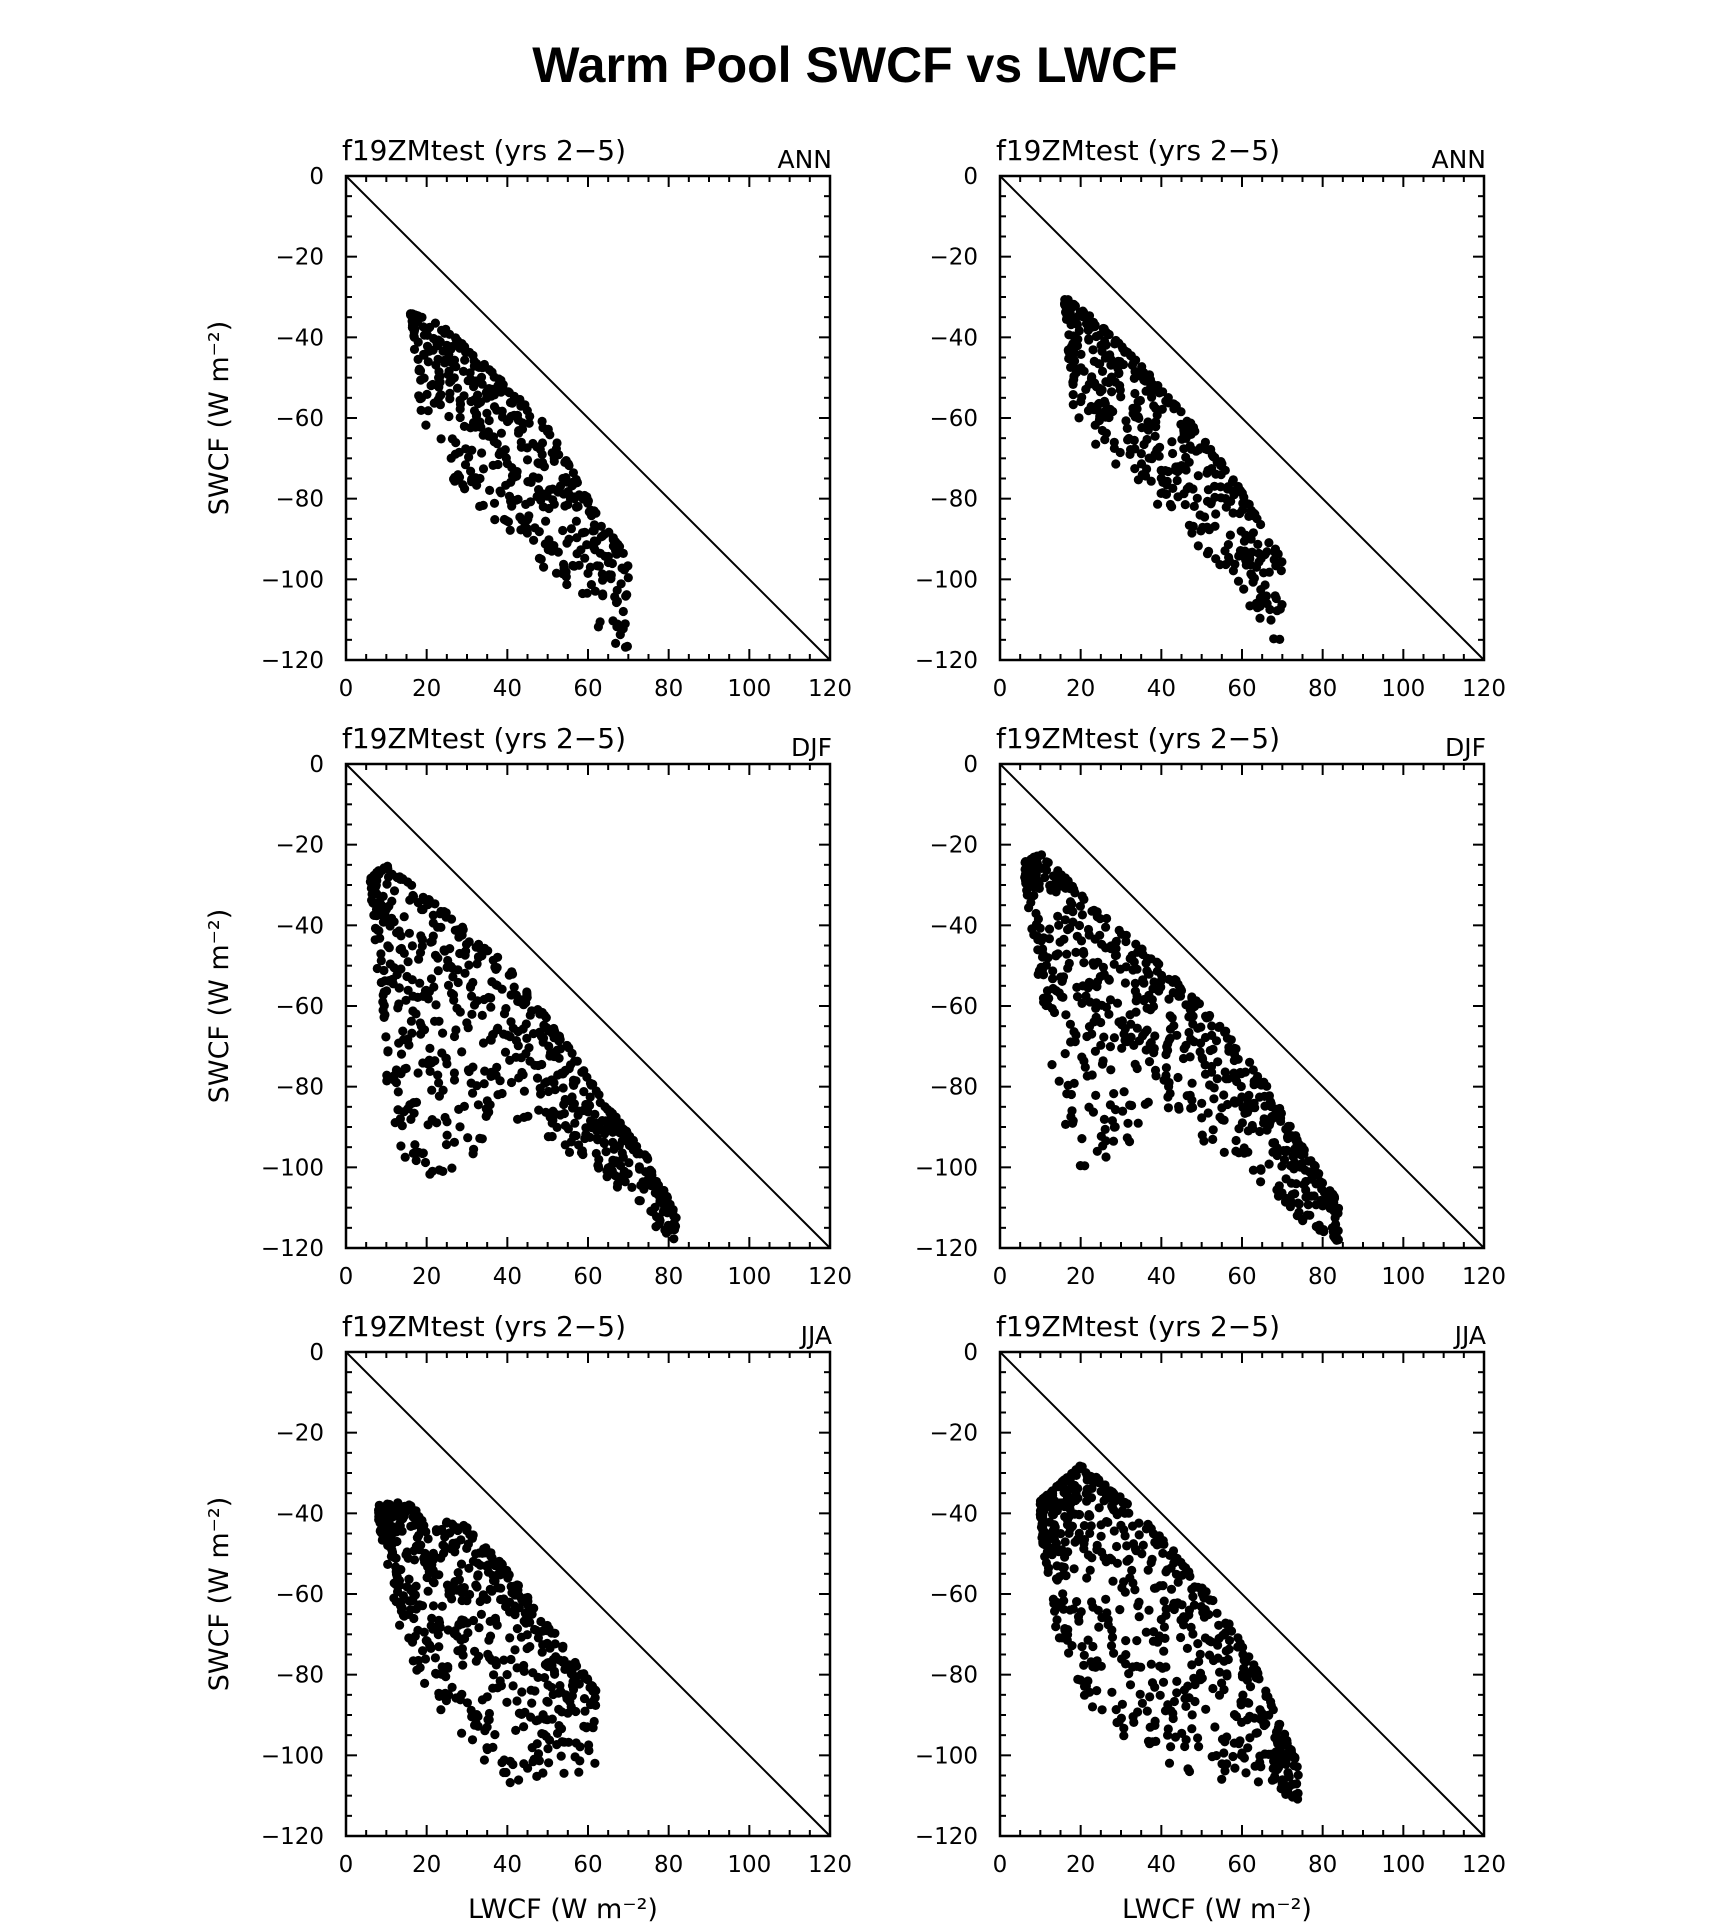  What do you see at coordinates (299, 1676) in the screenshot?
I see `y-tick-label: −80` at bounding box center [299, 1676].